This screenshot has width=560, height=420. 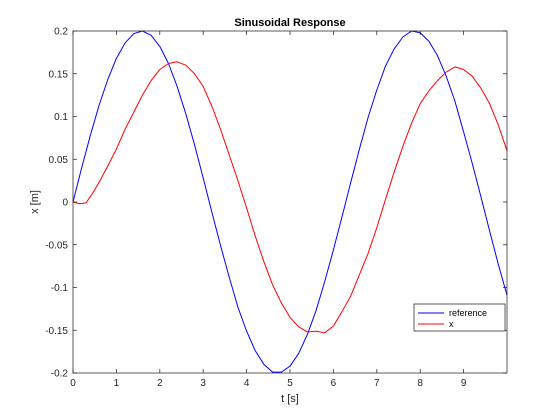 What do you see at coordinates (59, 74) in the screenshot?
I see `y-tick-label: 0.15` at bounding box center [59, 74].